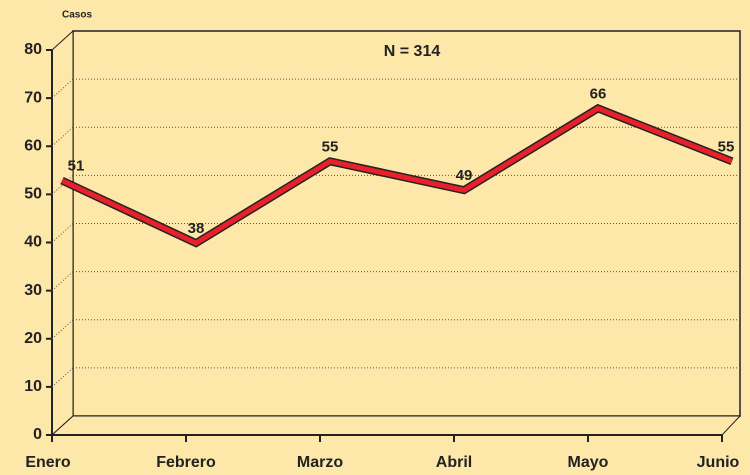 This screenshot has height=475, width=750. I want to click on data-label: 38, so click(196, 228).